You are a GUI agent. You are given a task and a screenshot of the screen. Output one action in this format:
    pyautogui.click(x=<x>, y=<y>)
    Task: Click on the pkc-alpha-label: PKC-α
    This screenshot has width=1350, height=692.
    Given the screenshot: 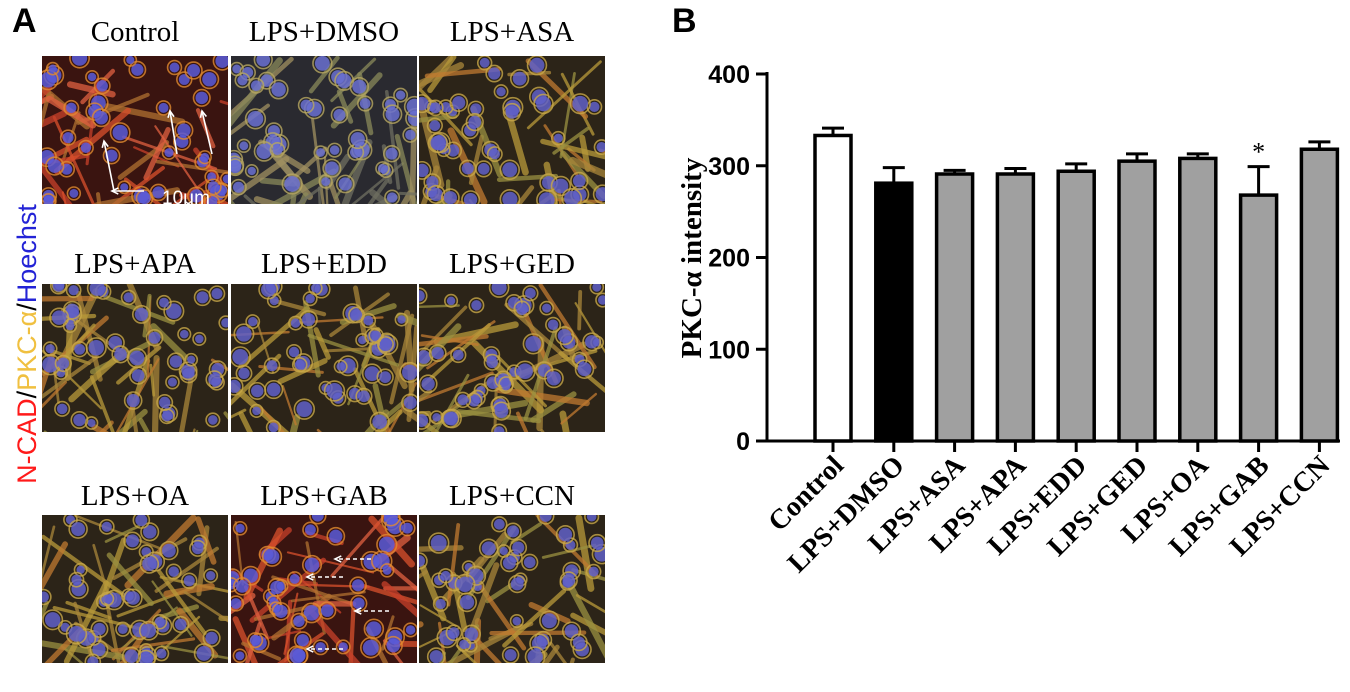 What is the action you would take?
    pyautogui.click(x=27, y=350)
    